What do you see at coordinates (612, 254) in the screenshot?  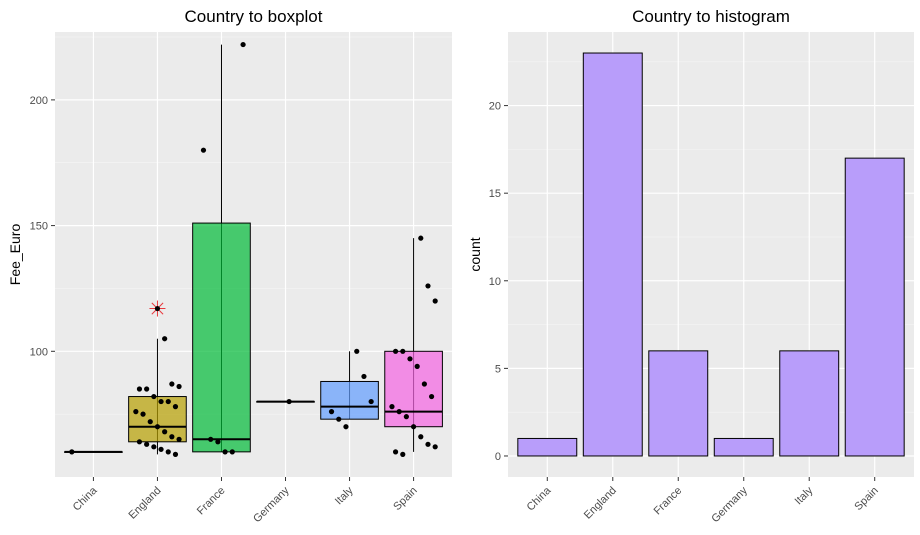 I see `bar-england` at bounding box center [612, 254].